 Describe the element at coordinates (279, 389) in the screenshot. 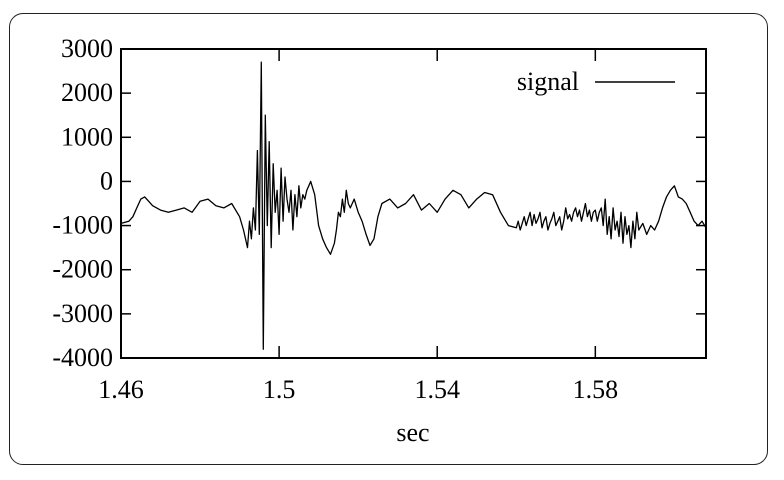

I see `x-tick-label: 1.5` at that location.